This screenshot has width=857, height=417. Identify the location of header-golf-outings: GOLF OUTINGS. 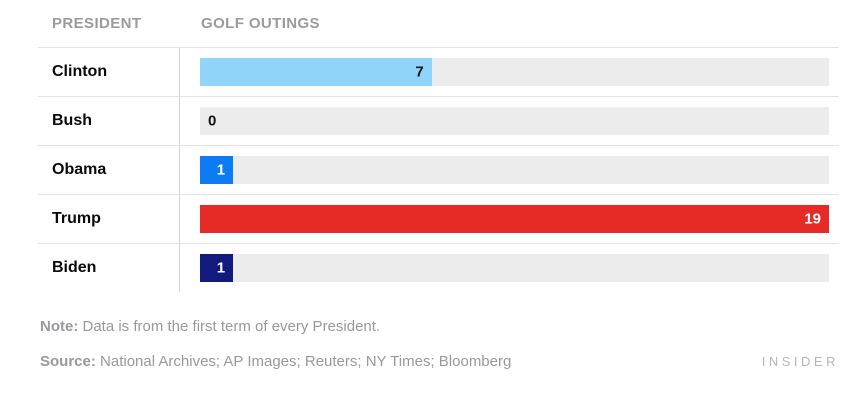
(260, 23).